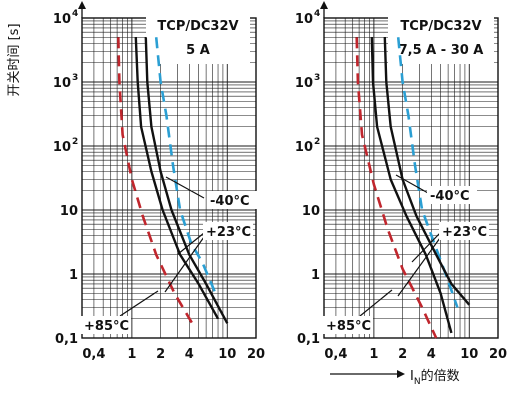  What do you see at coordinates (440, 376) in the screenshot?
I see `x-axis-title-rest: 的倍数` at bounding box center [440, 376].